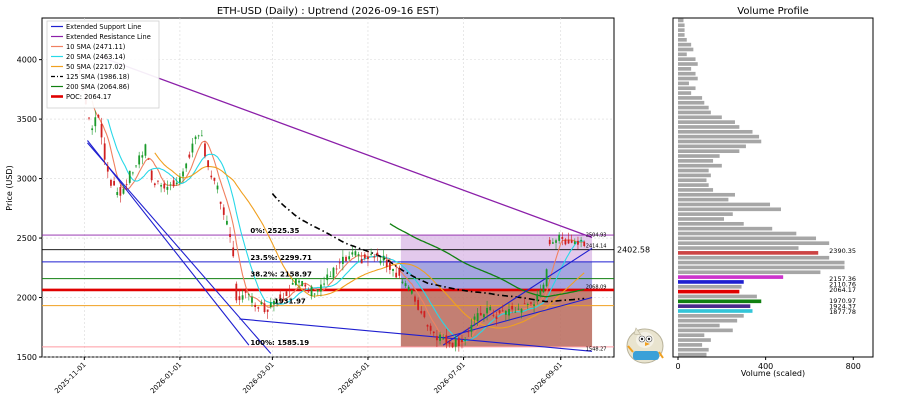 The image size is (900, 400). I want to click on trend-boxes, so click(496, 291).